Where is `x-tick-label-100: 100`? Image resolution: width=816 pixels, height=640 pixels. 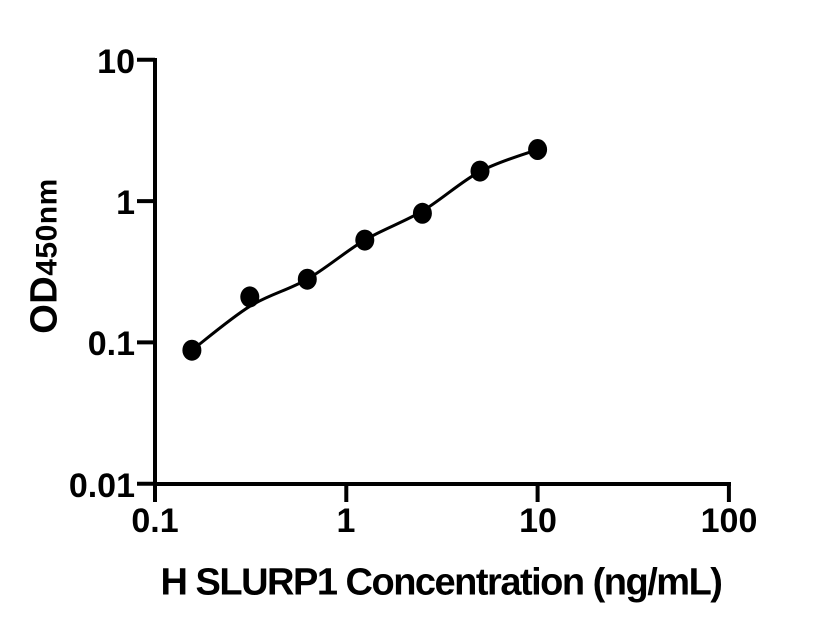 x-tick-label-100: 100 is located at coordinates (729, 521).